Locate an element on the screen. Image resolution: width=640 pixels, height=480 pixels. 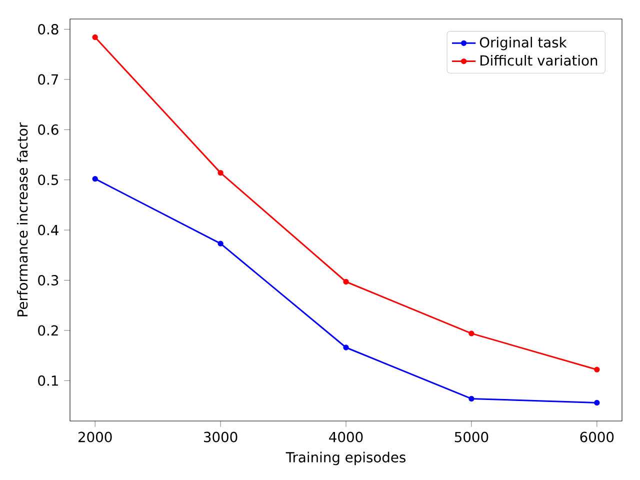
y-tick-label: 0.5 is located at coordinates (48, 180).